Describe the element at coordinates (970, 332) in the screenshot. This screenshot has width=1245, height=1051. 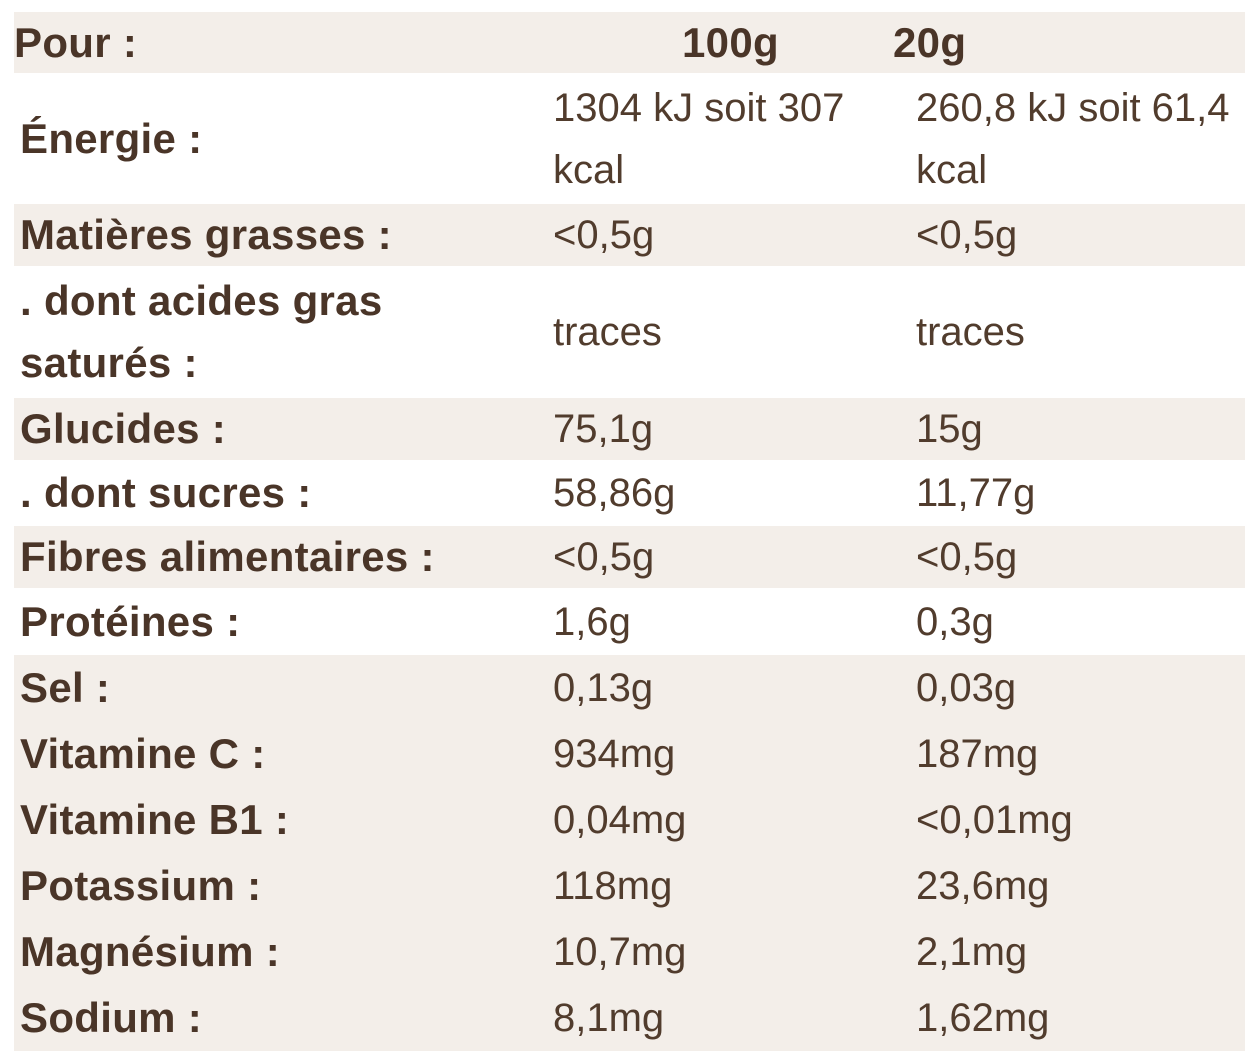
I see `value-20g: traces` at that location.